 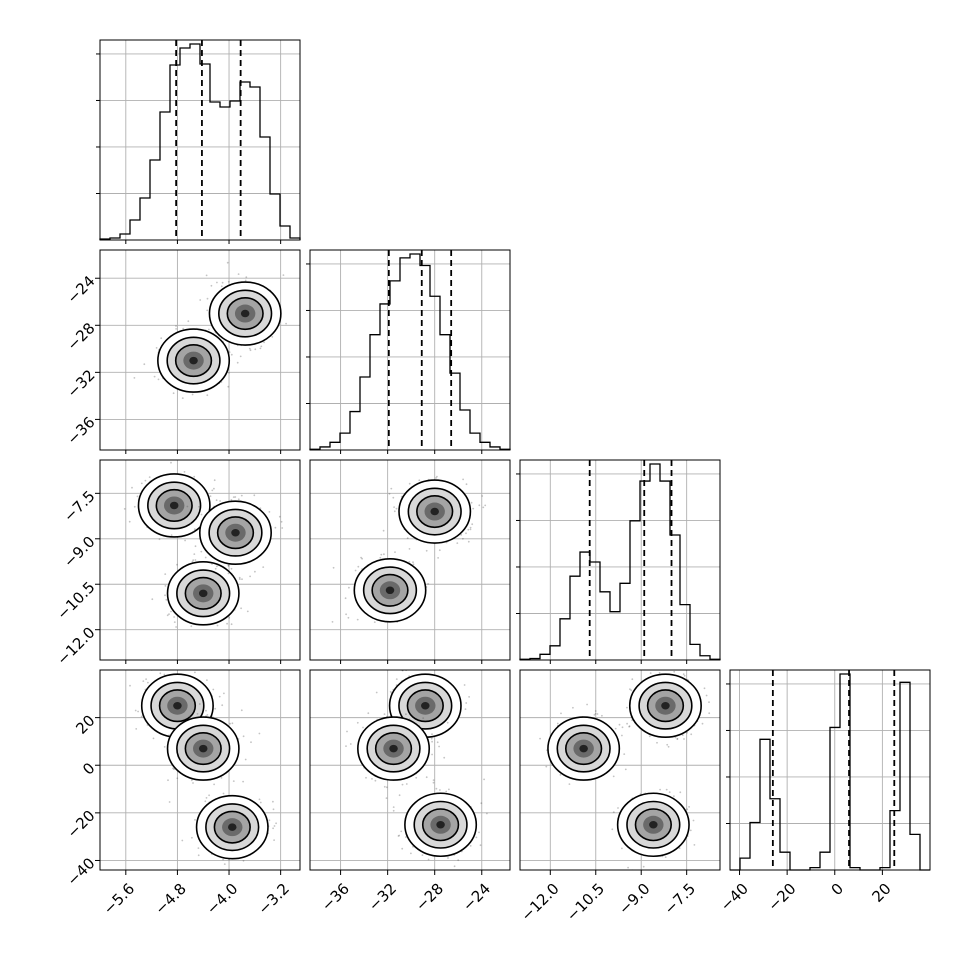 What do you see at coordinates (634, 899) in the screenshot?
I see `x-tick-label: −9.0` at bounding box center [634, 899].